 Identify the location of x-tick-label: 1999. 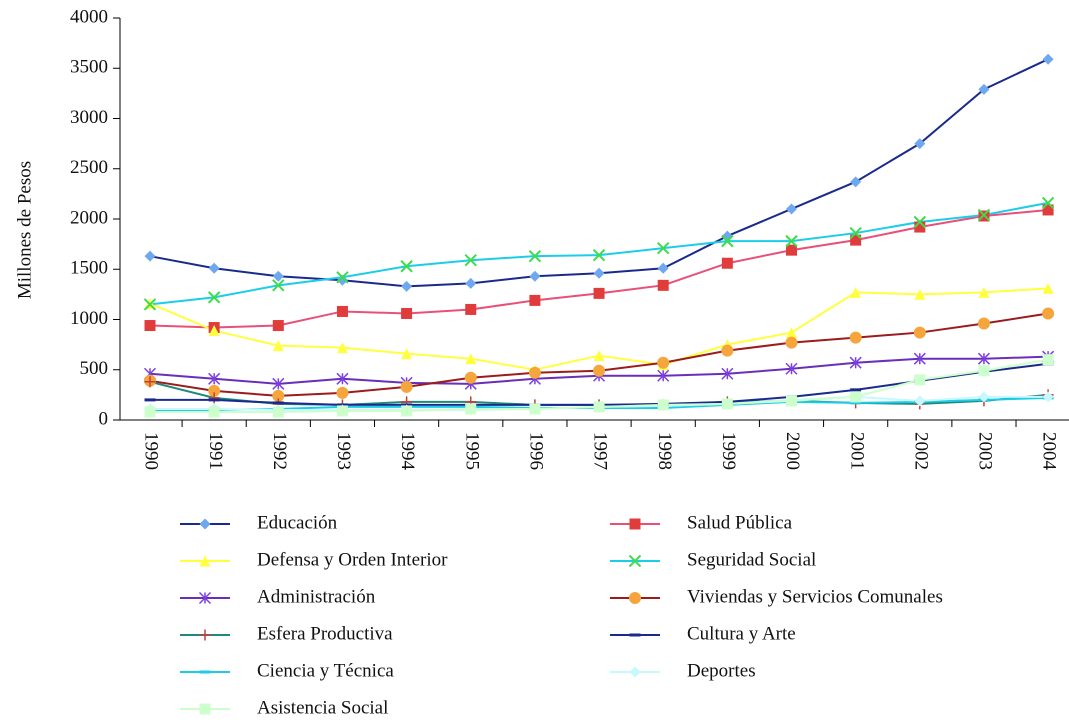
(728, 451).